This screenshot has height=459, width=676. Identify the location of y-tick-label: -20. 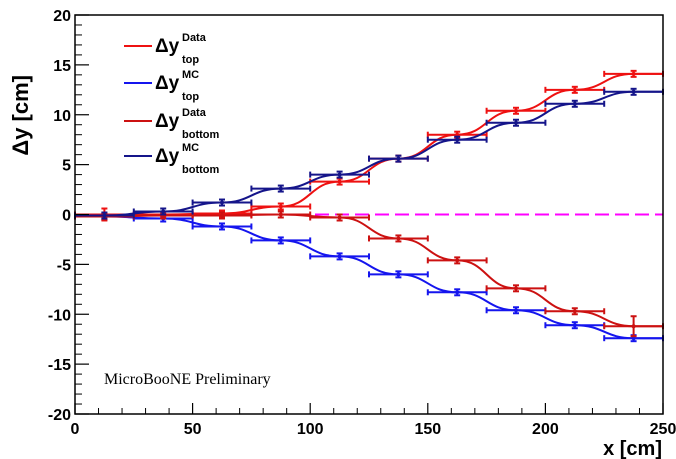
(59, 415).